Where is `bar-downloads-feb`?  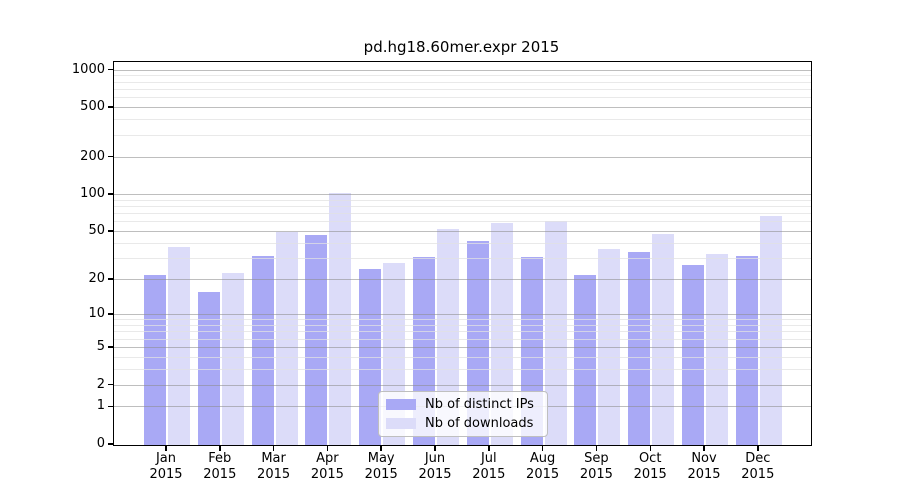
bar-downloads-feb is located at coordinates (232, 358).